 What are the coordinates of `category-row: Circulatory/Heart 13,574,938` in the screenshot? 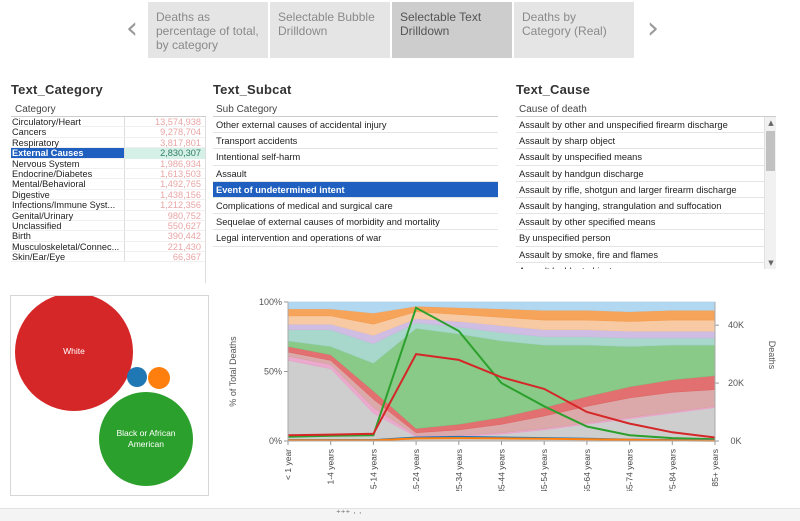 It's located at (108, 122).